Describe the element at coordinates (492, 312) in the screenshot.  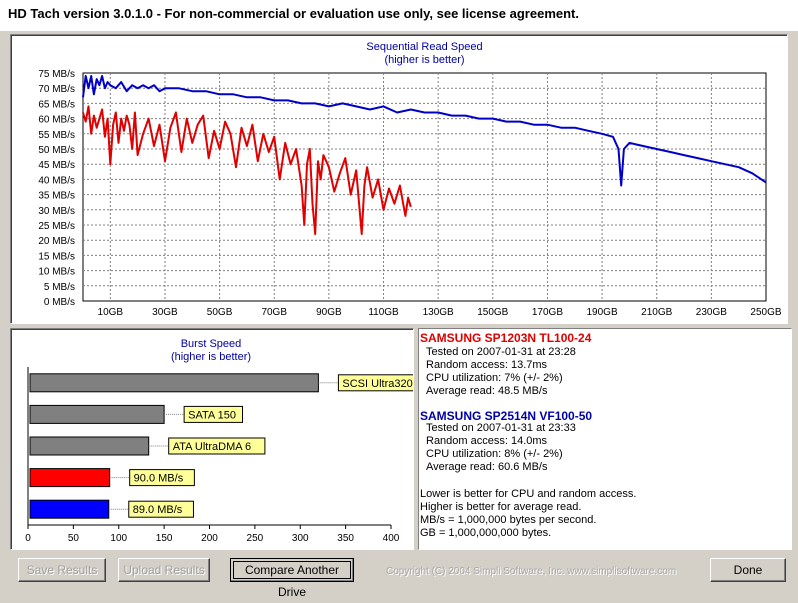
I see `x-tick-label: 150GB` at that location.